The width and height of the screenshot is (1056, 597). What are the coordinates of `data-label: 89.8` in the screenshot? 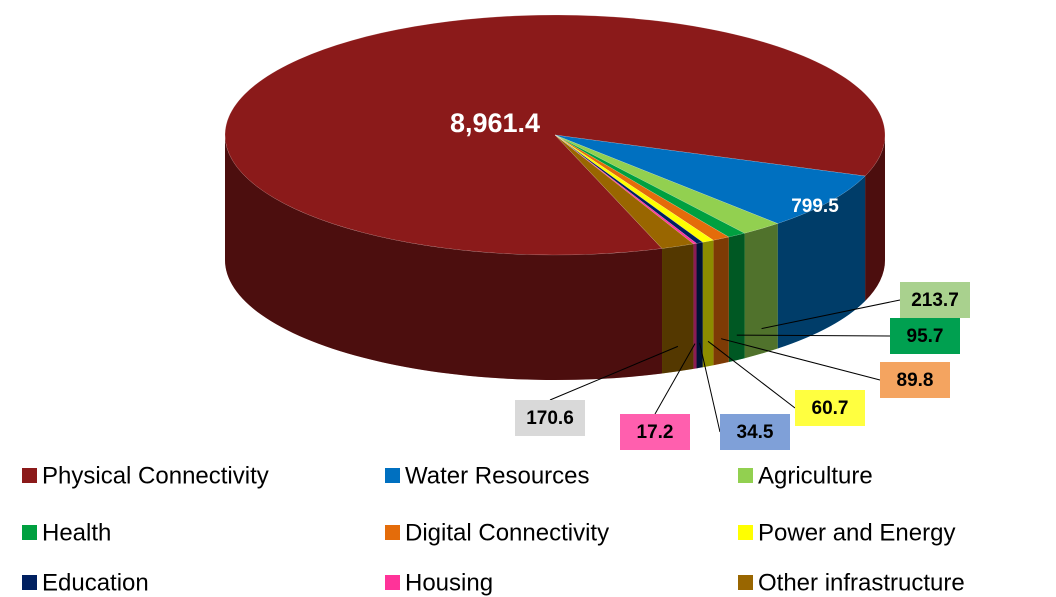 It's located at (915, 380).